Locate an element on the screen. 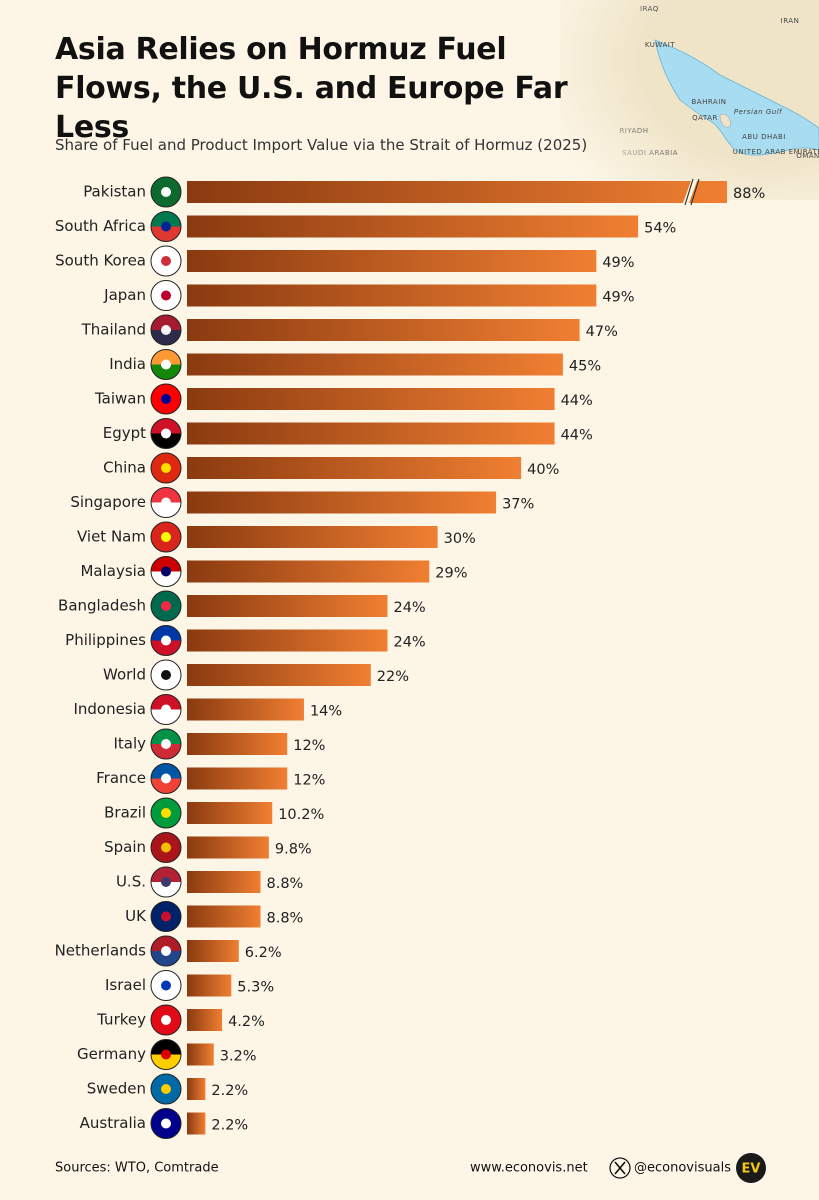 Image resolution: width=819 pixels, height=1200 pixels. category-label: Japan is located at coordinates (124, 295).